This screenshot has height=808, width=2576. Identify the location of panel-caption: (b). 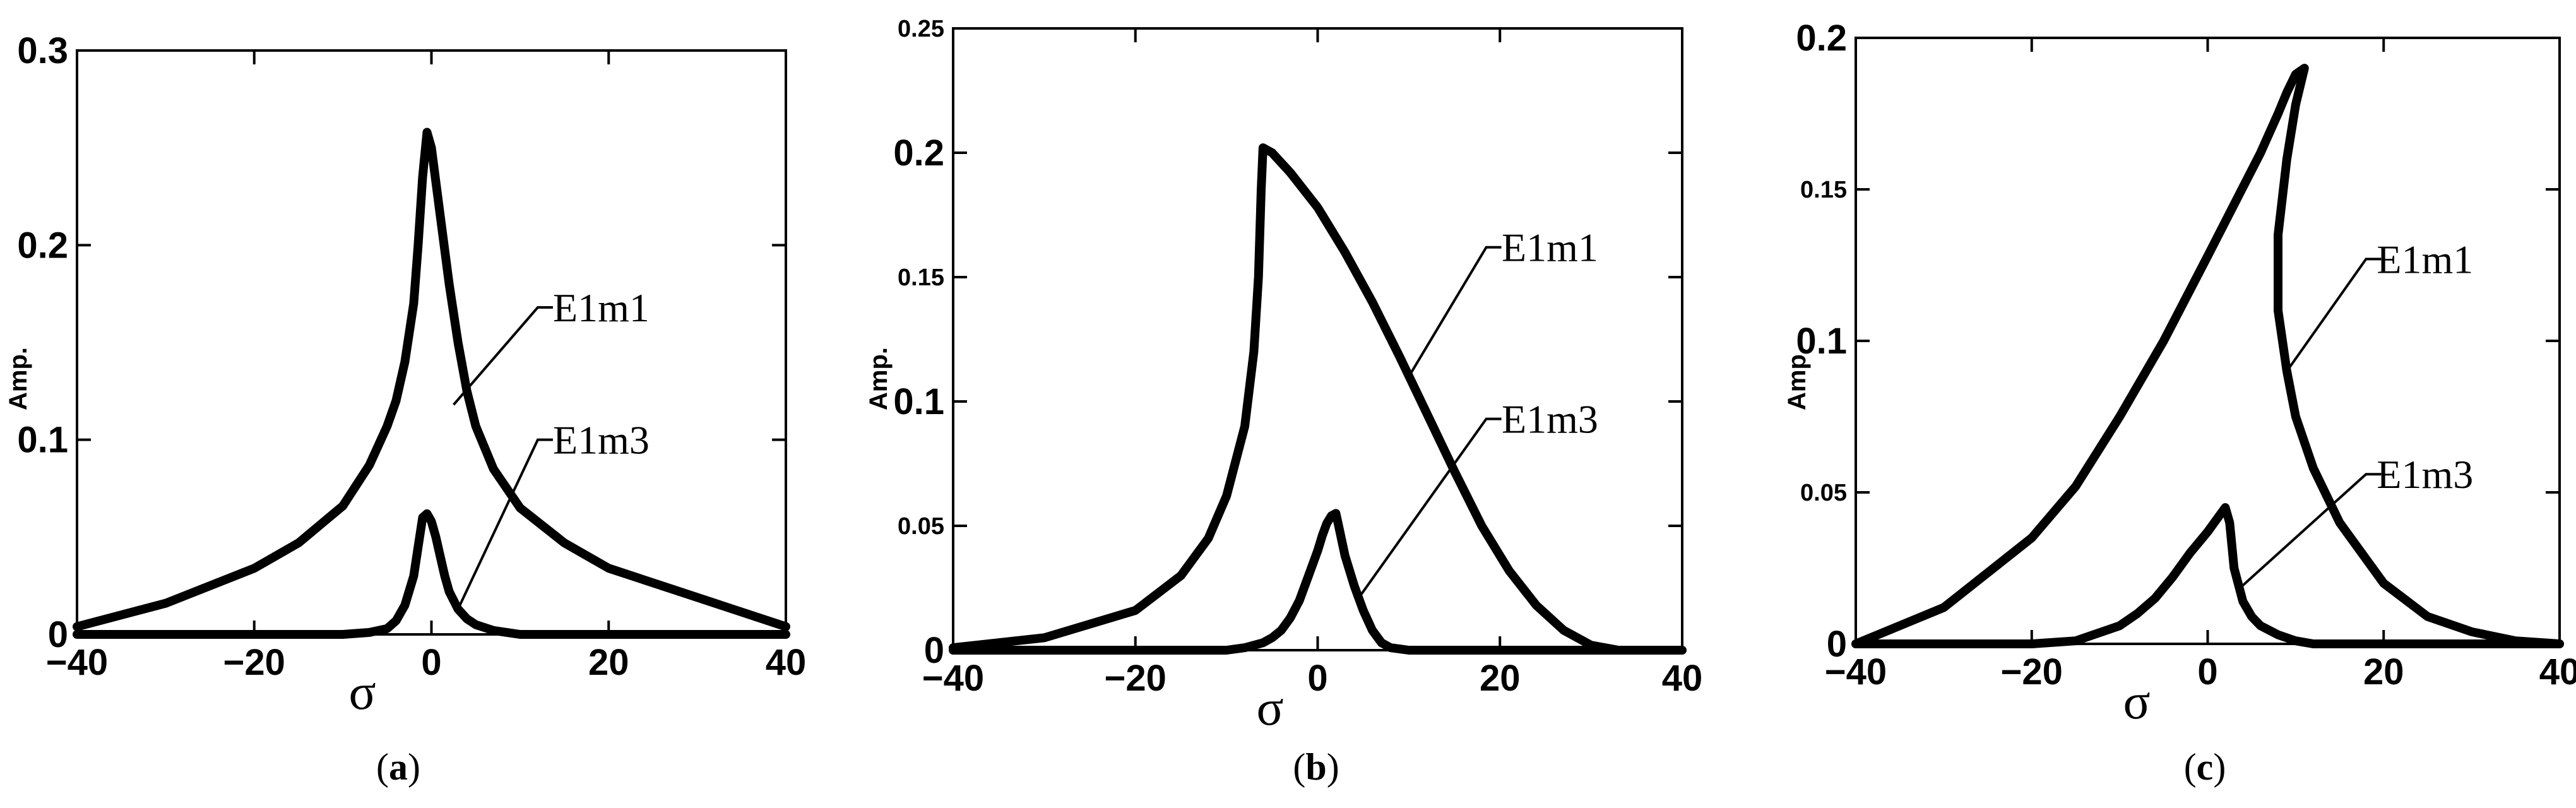
(1316, 767).